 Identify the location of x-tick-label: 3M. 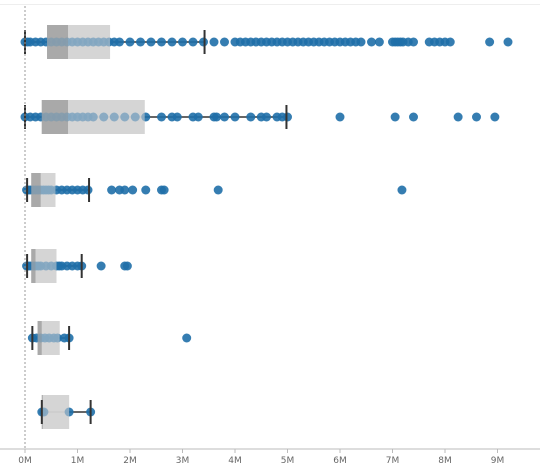
(183, 461).